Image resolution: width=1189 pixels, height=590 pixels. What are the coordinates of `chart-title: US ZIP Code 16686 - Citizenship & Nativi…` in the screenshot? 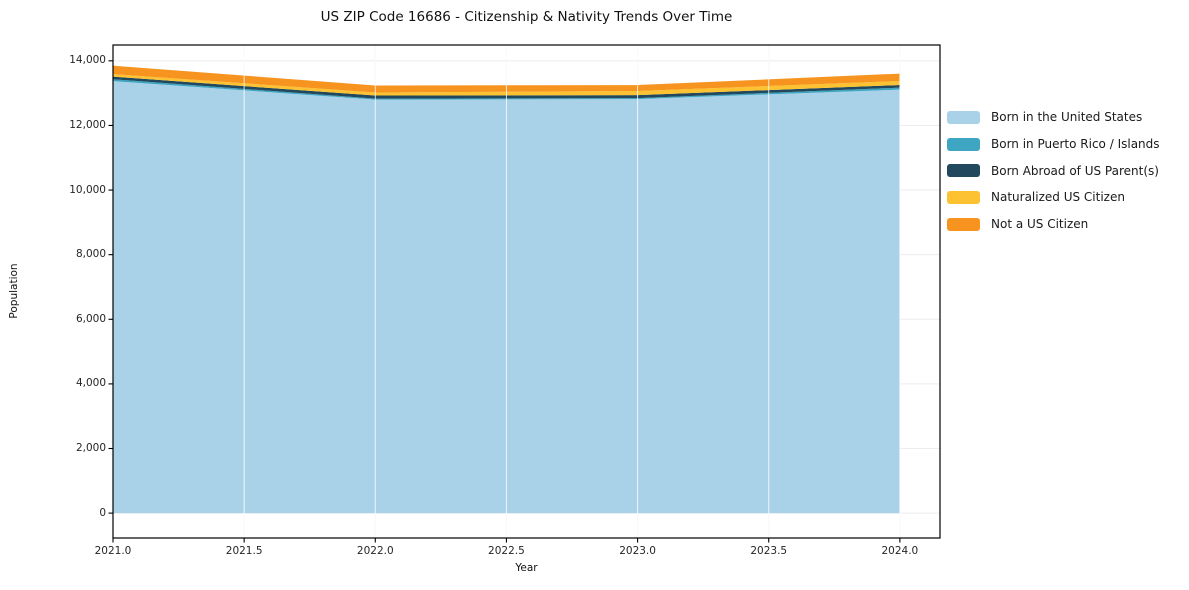 It's located at (526, 17).